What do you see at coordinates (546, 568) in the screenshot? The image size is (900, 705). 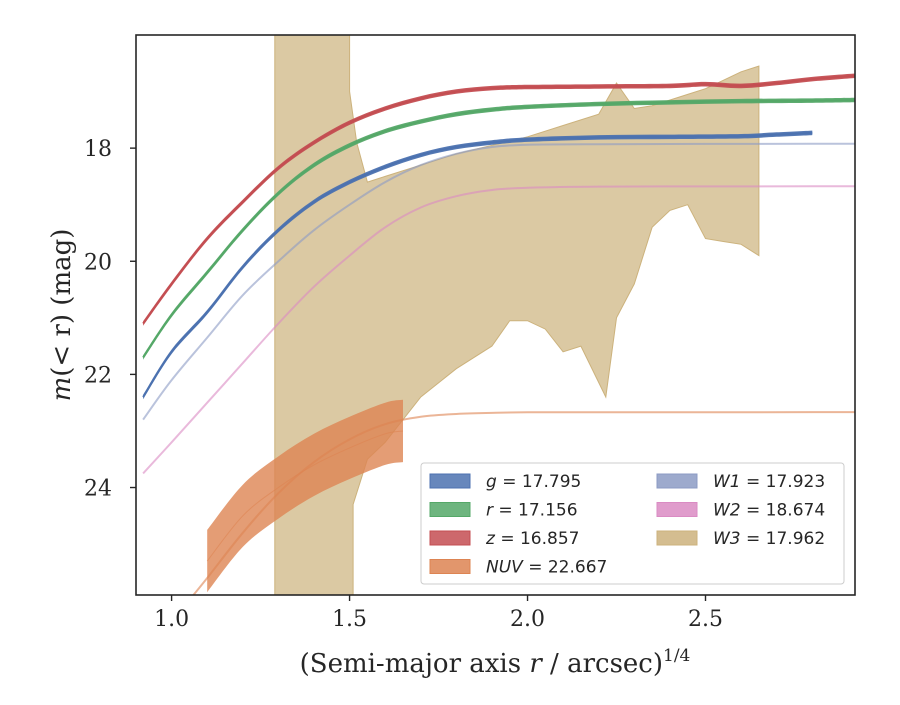 I see `legend-label-nuv: NUV = 22.667` at bounding box center [546, 568].